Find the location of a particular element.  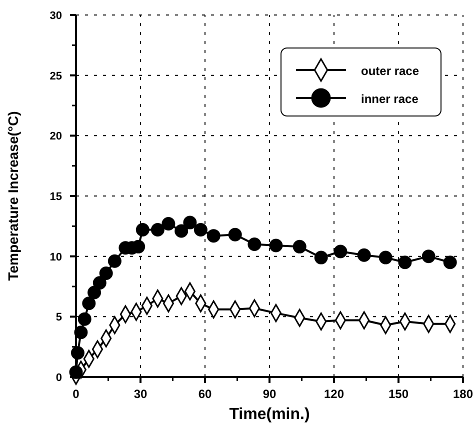

y-tick-label: 5 is located at coordinates (59, 318).